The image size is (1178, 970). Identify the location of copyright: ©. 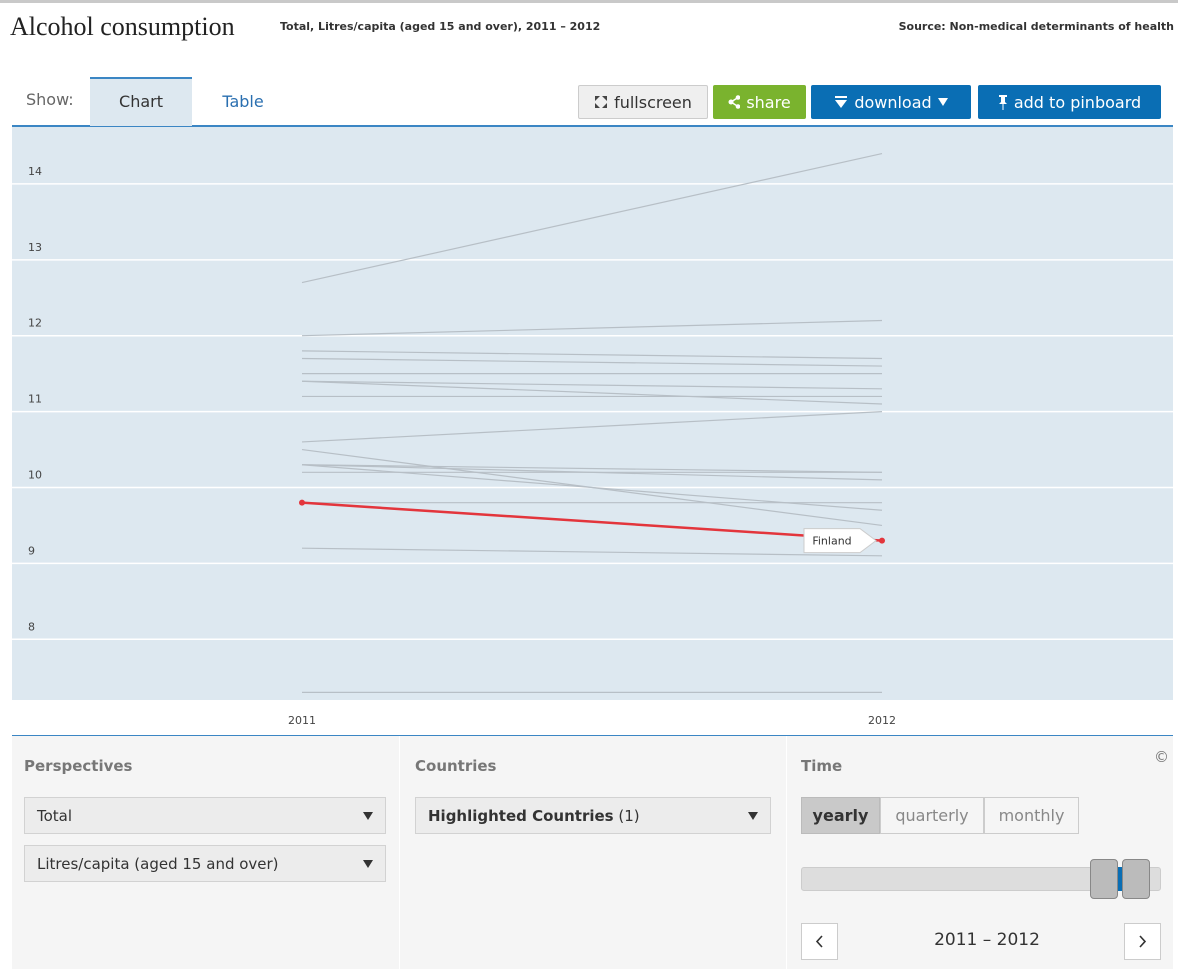
(1161, 757).